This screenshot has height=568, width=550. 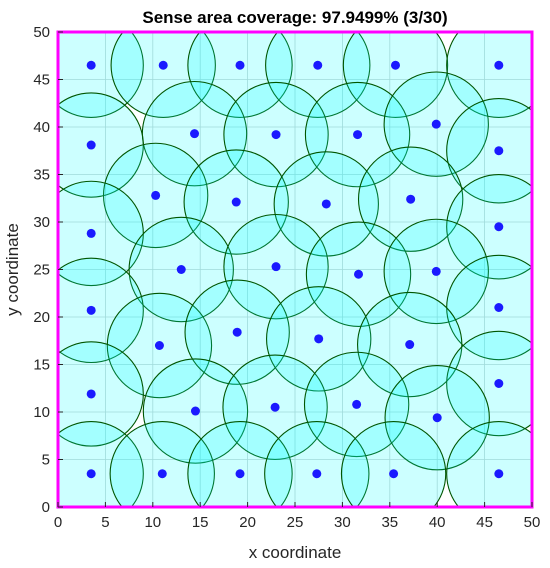 What do you see at coordinates (247, 522) in the screenshot?
I see `x-tick-label: 20` at bounding box center [247, 522].